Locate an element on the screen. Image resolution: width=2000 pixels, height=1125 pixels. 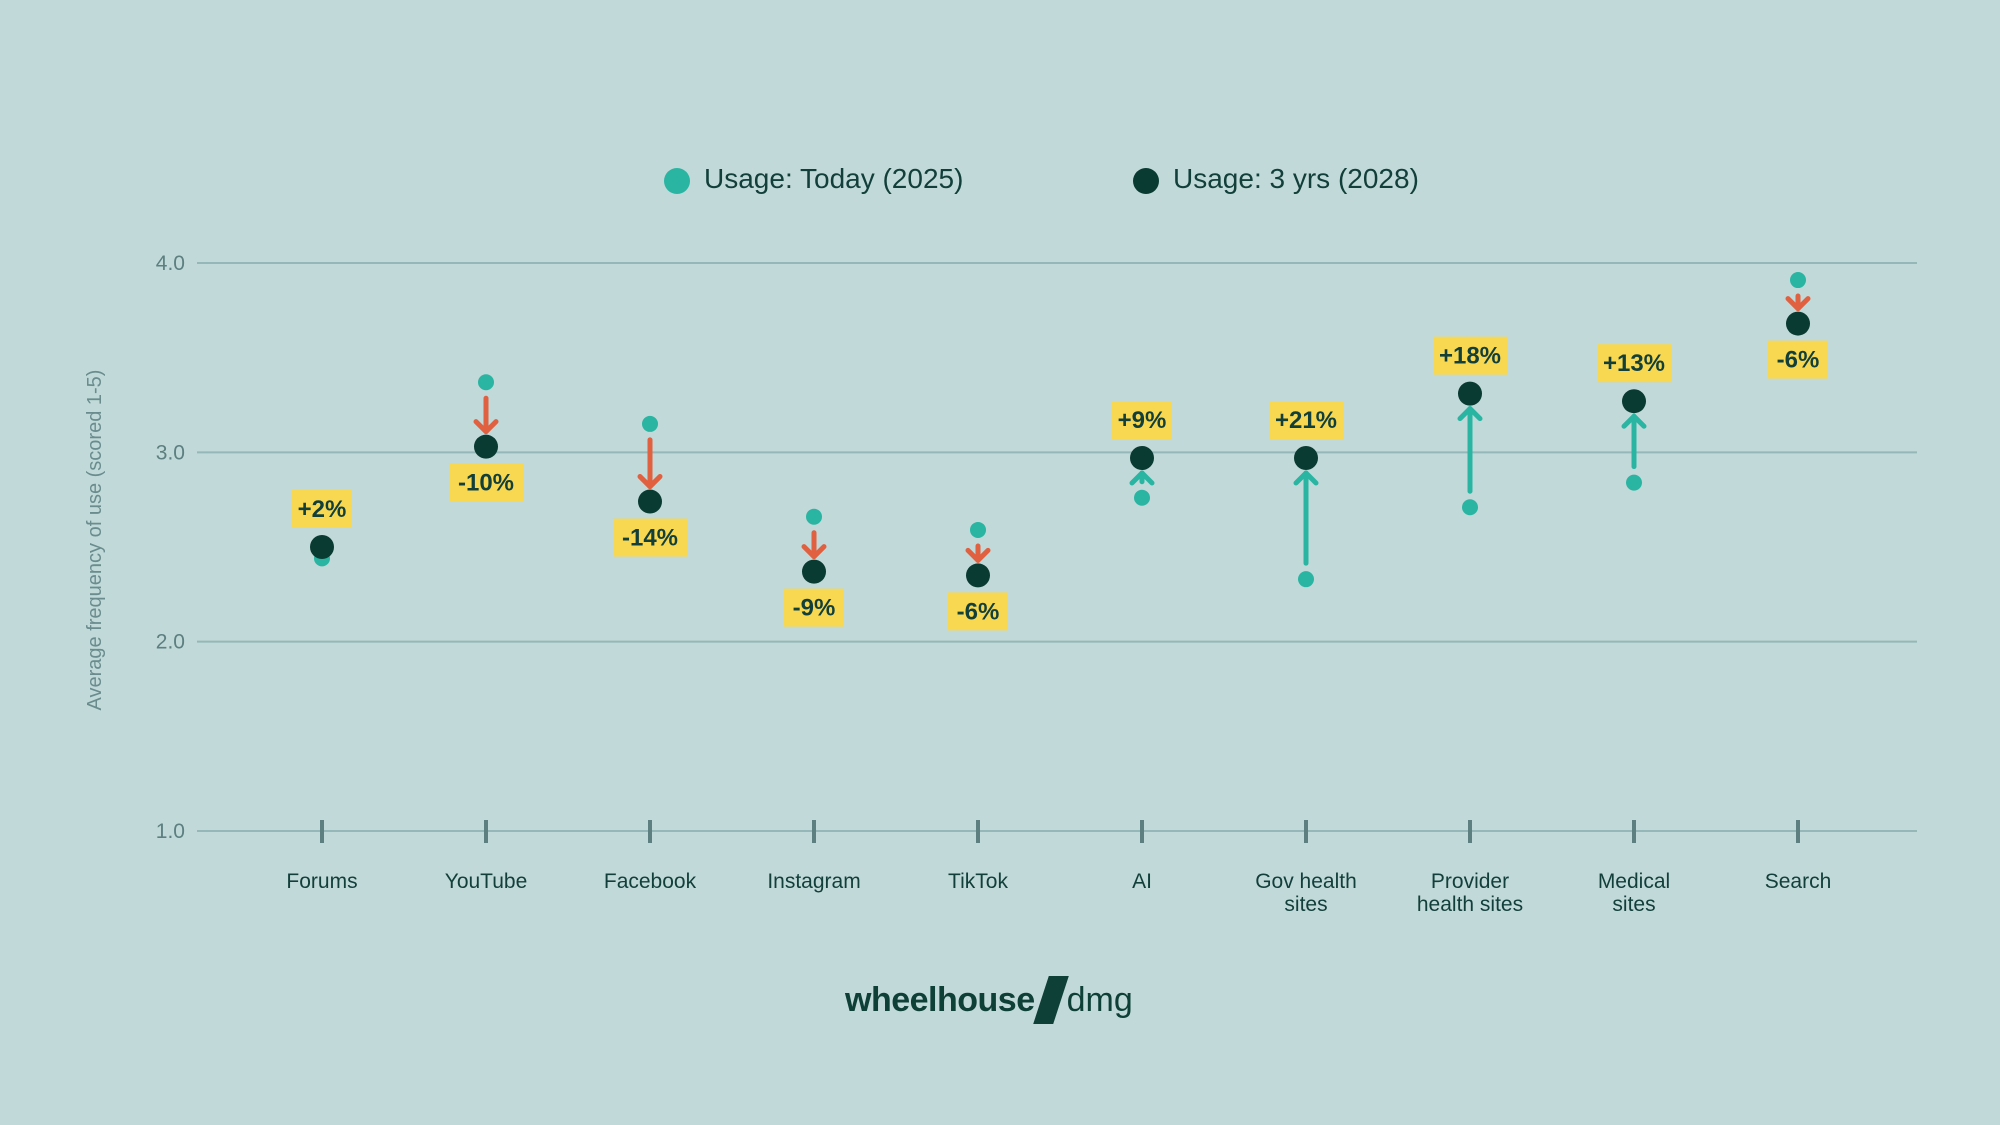
wheelhouse-dmg-logo: wheelhouse dmg is located at coordinates (1005, 1000).